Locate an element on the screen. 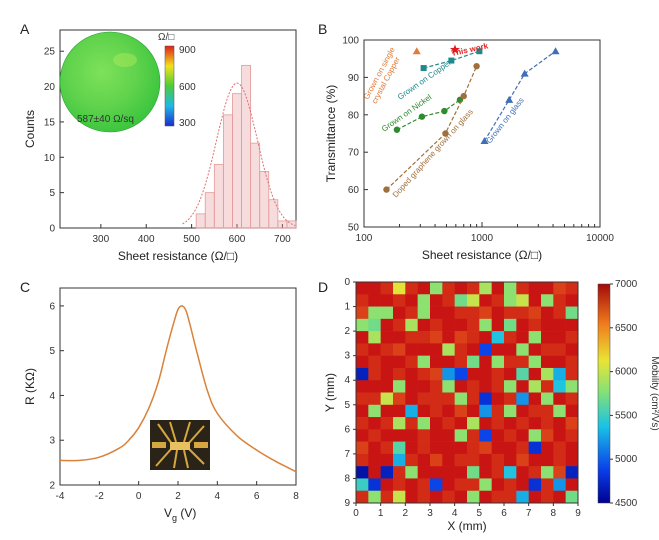 The image size is (659, 540). panel-b-frame is located at coordinates (482, 133).